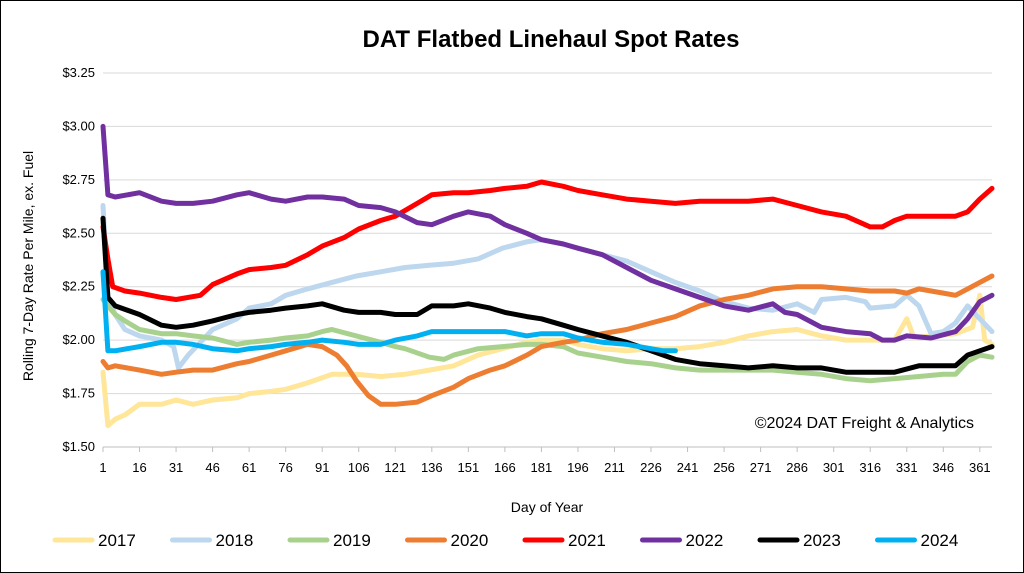  I want to click on x-tick-label: 166, so click(505, 467).